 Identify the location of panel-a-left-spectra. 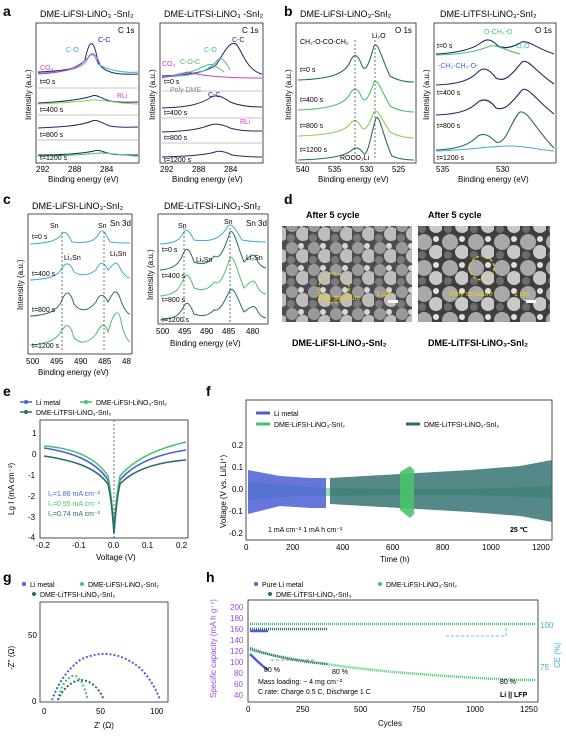
(88, 100).